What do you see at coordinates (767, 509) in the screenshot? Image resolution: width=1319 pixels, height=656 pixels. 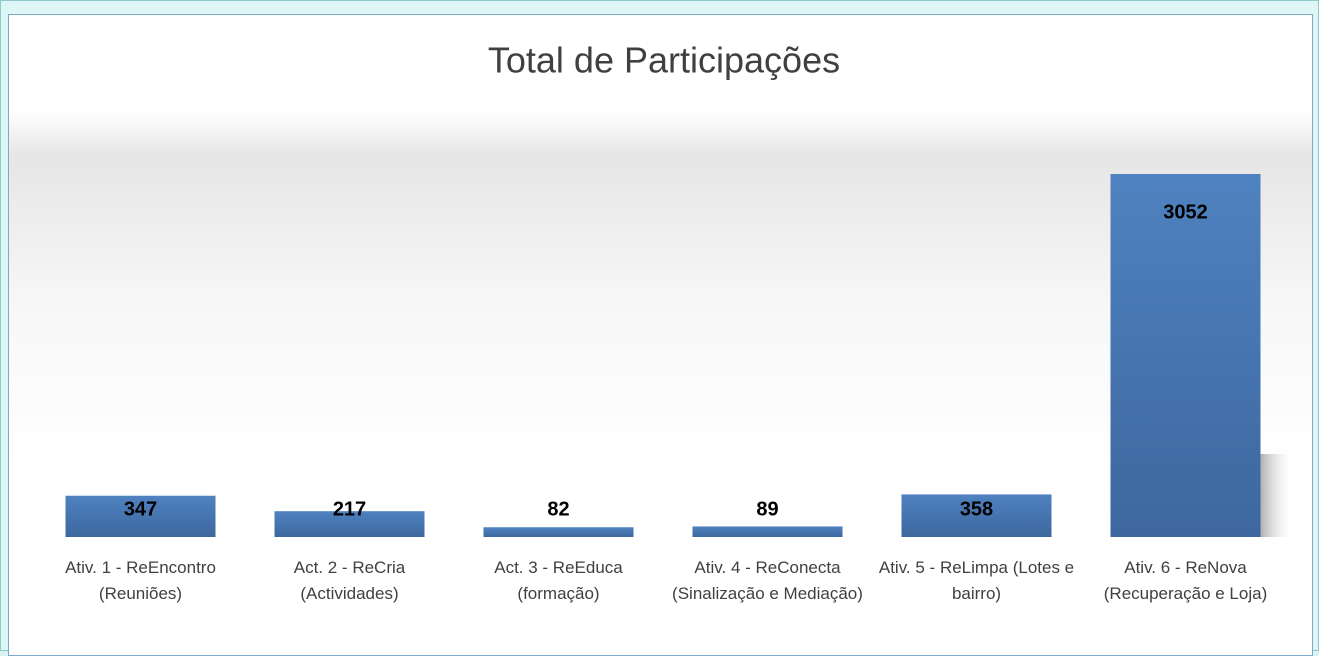 I see `data-label: 89` at bounding box center [767, 509].